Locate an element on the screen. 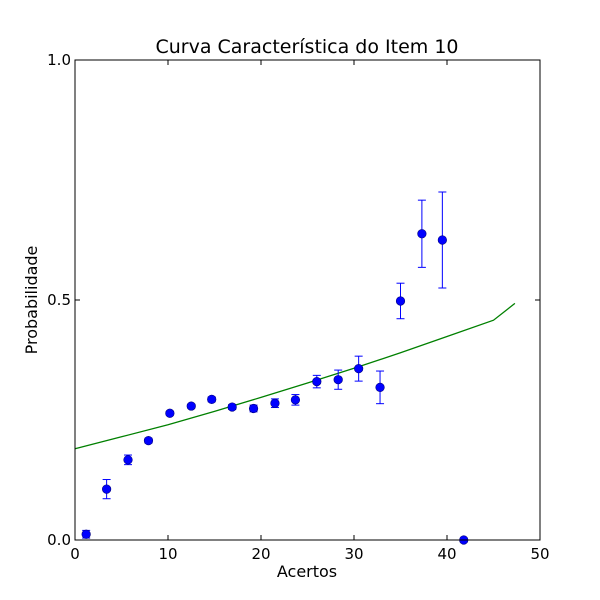 Image resolution: width=600 pixels, height=600 pixels. x-tick-label: 50 is located at coordinates (539, 554).